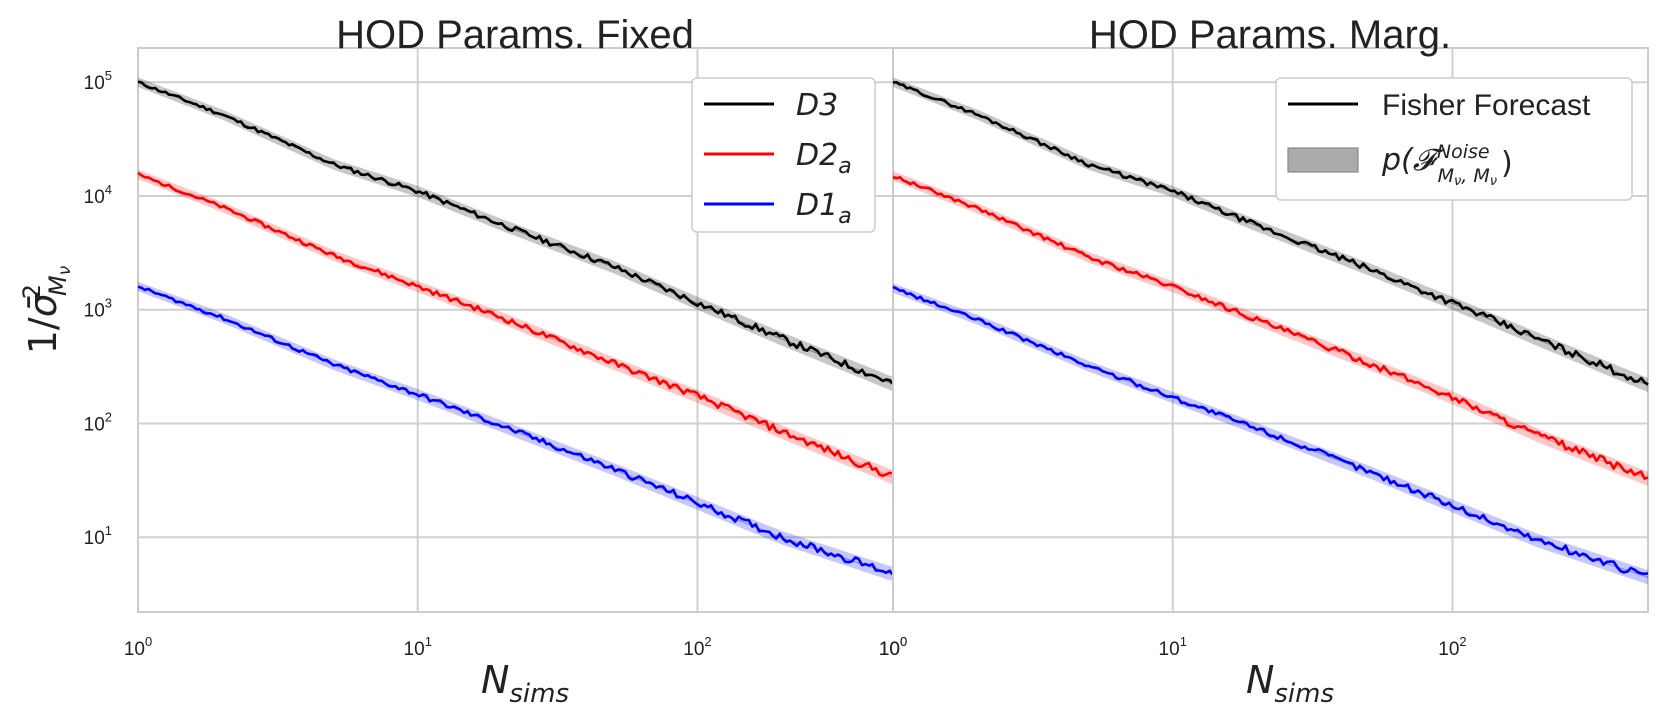 The height and width of the screenshot is (713, 1661). I want to click on y-tick-exp: 5, so click(108, 75).